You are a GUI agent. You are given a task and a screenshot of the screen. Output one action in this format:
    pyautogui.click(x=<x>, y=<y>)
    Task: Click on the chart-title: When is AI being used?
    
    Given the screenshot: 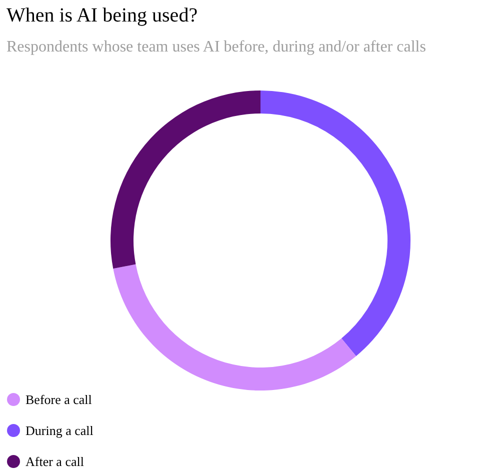 What is the action you would take?
    pyautogui.click(x=102, y=15)
    